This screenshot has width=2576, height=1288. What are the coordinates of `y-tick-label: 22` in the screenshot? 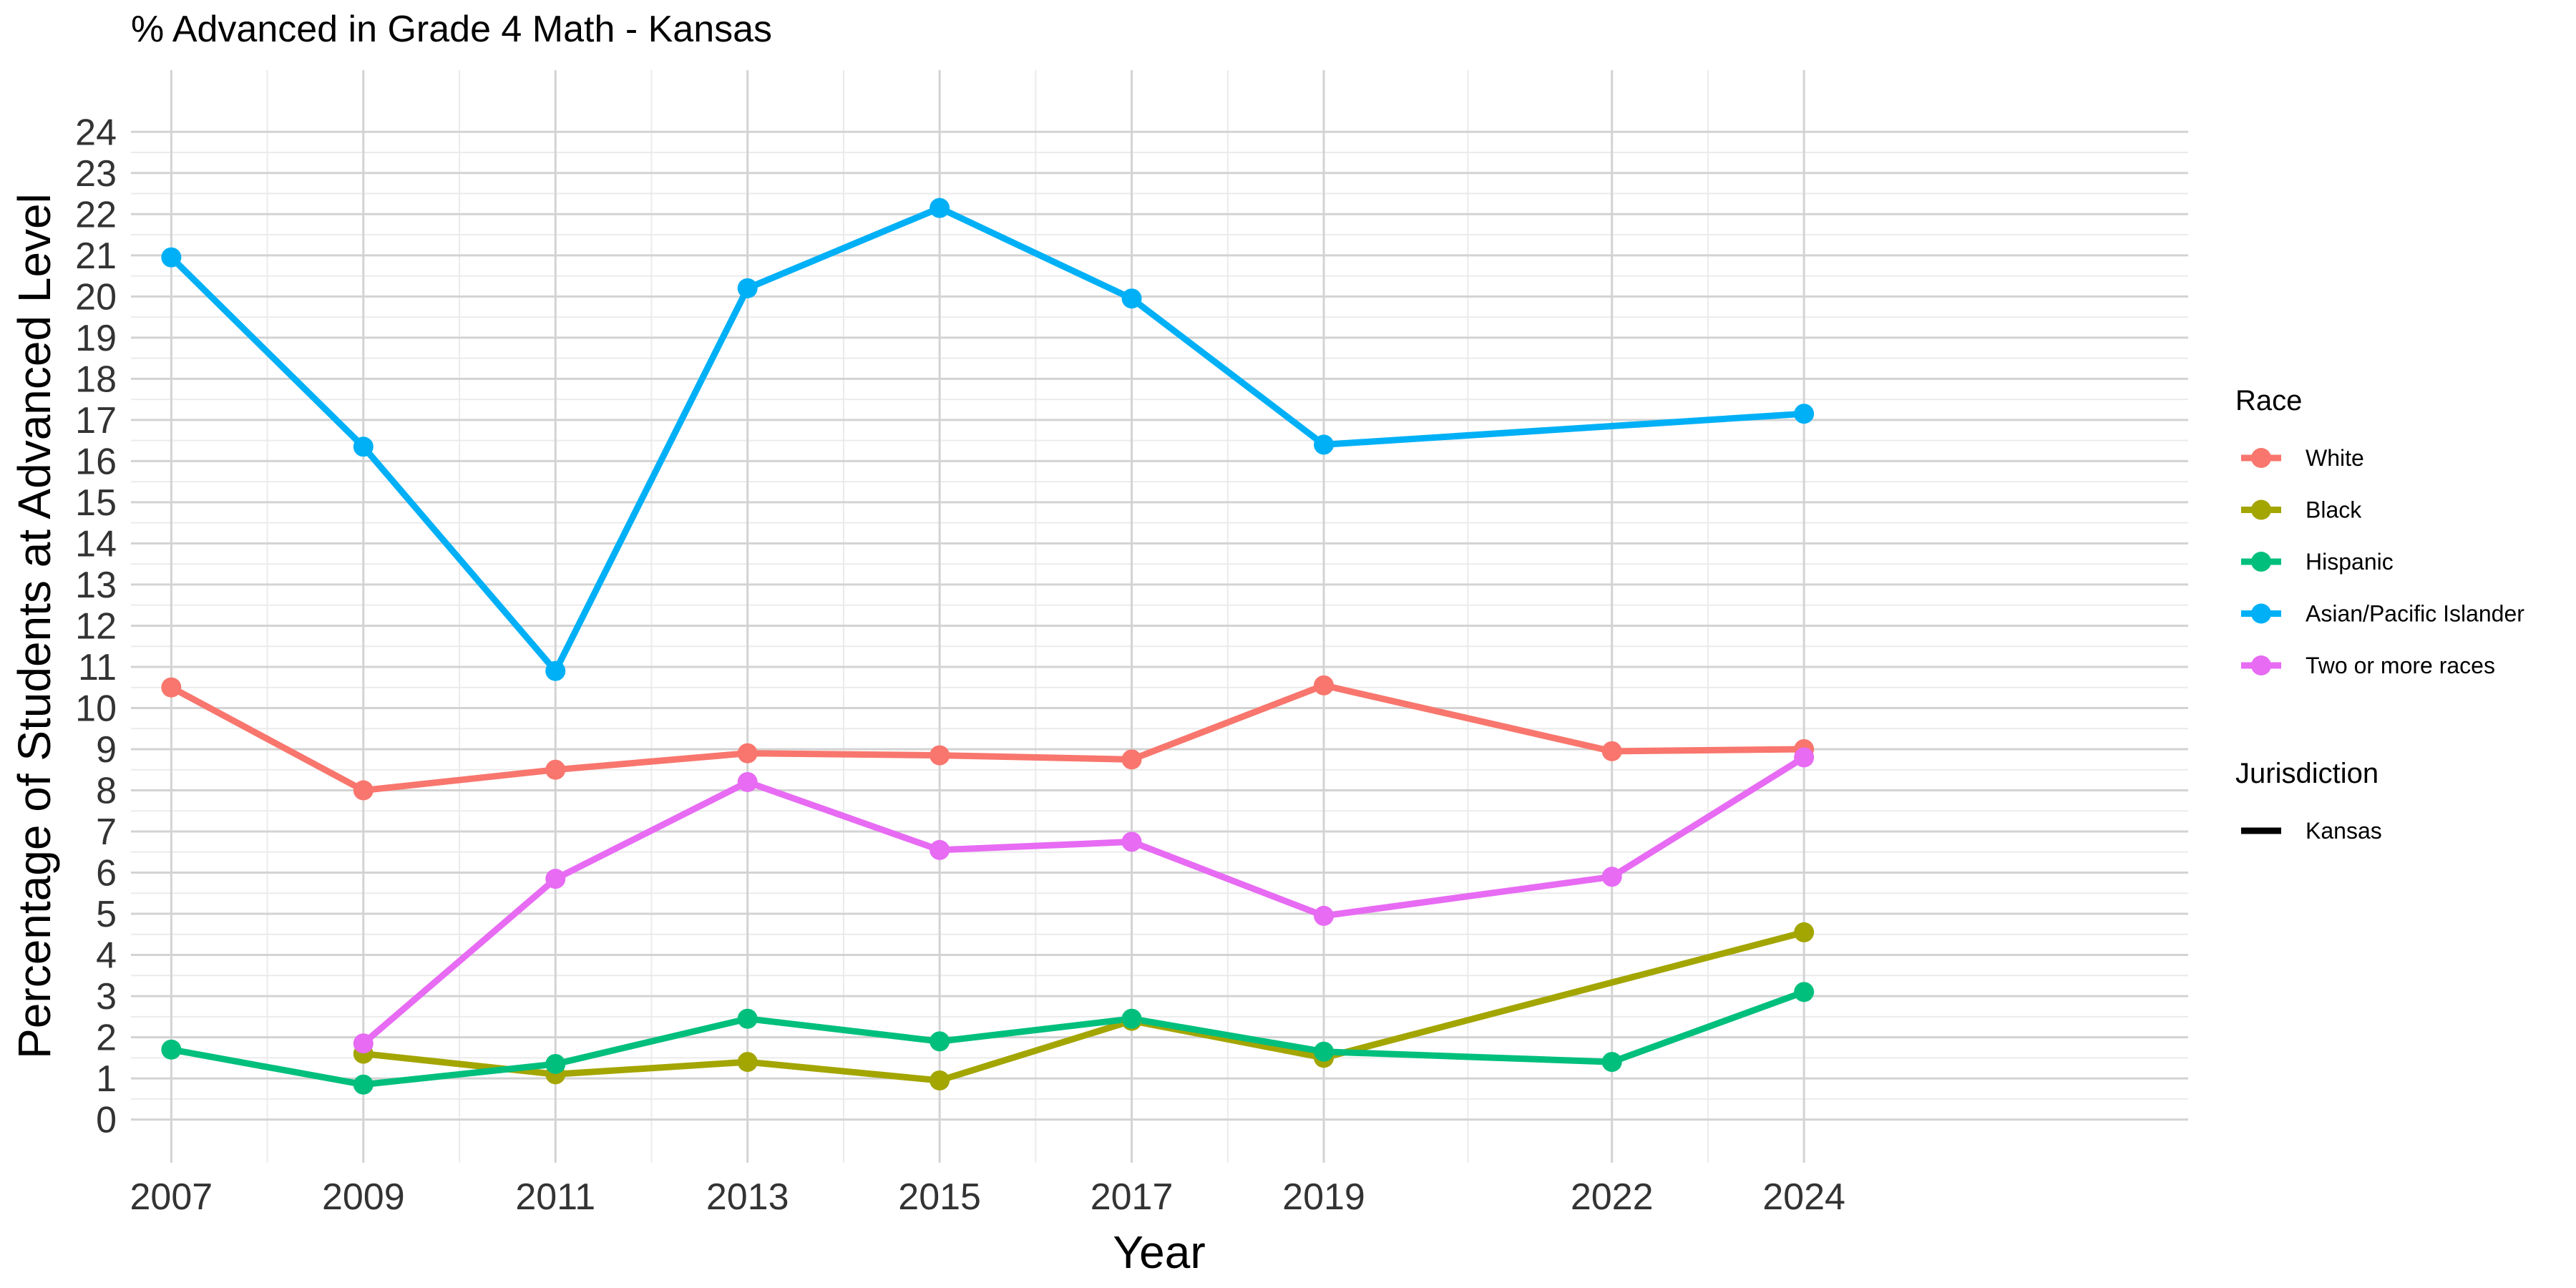 It's located at (96, 214).